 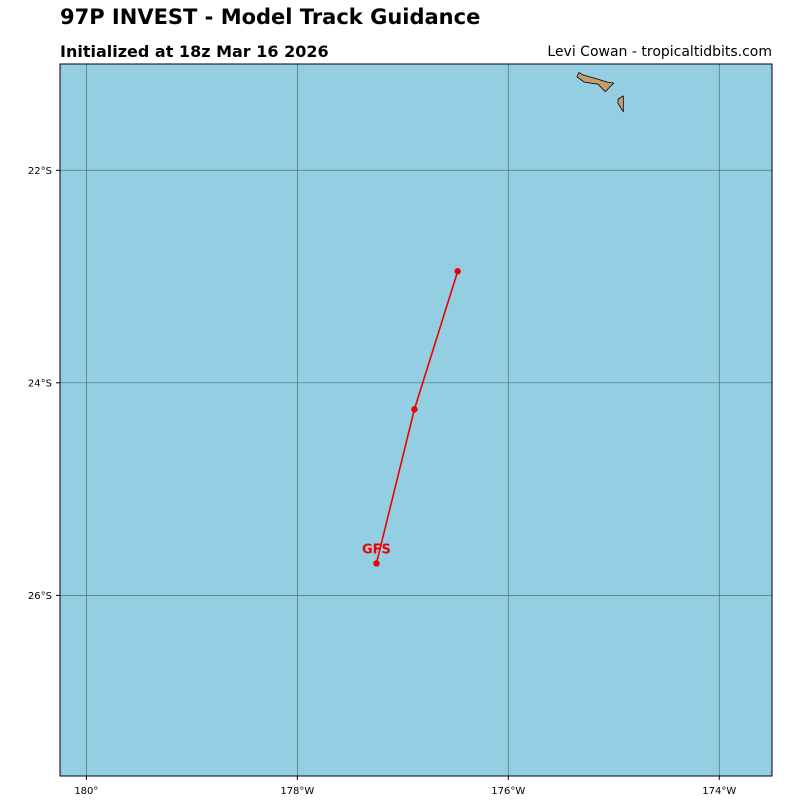 I want to click on model-label-gfs: GFS, so click(x=376, y=549).